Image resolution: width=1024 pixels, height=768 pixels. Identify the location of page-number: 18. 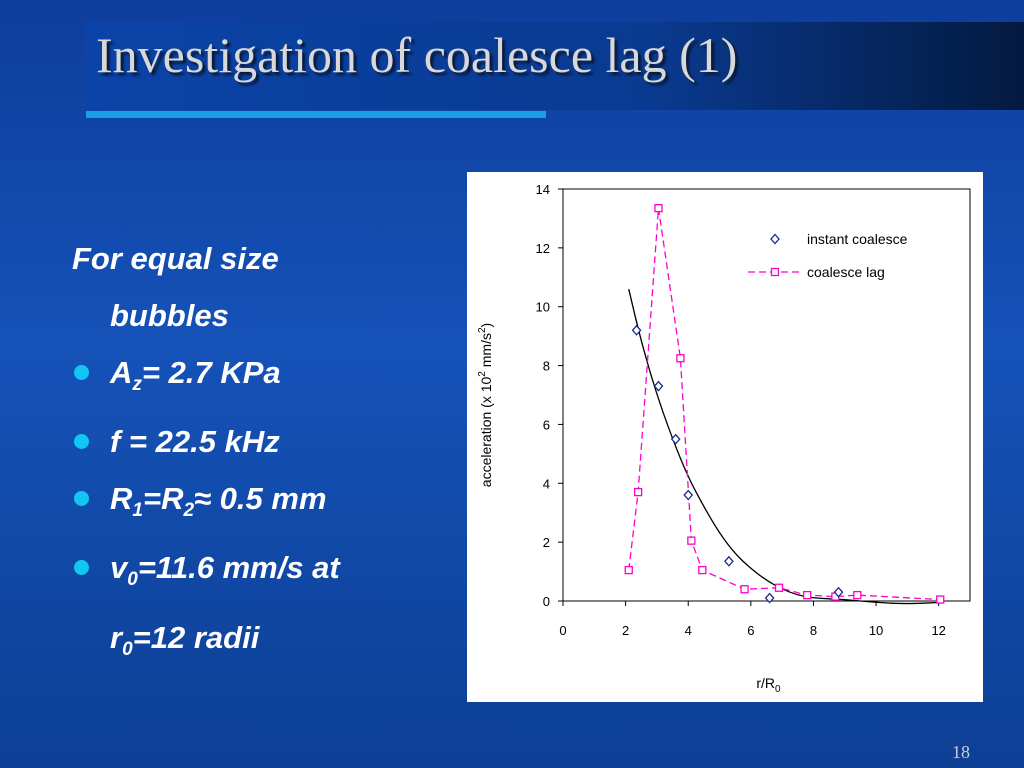
(961, 752).